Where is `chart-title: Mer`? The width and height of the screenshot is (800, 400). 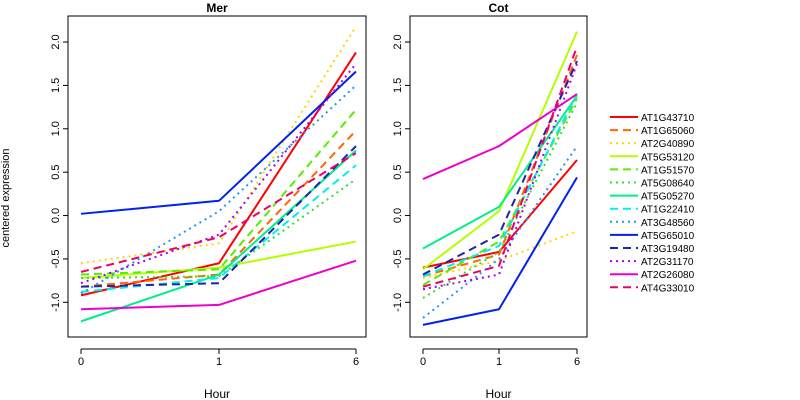 chart-title: Mer is located at coordinates (217, 8).